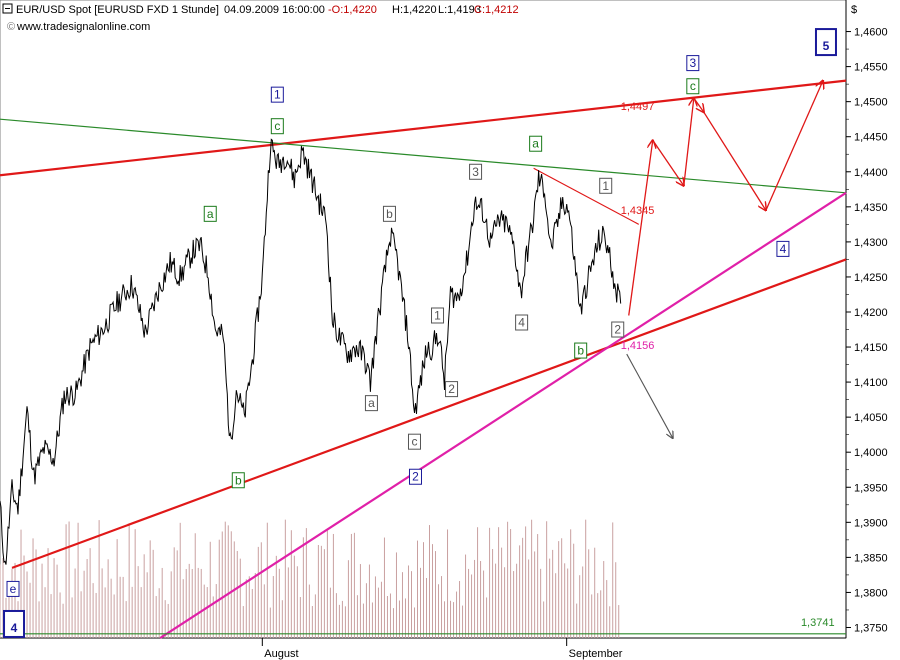 Image resolution: width=900 pixels, height=660 pixels. What do you see at coordinates (638, 346) in the screenshot?
I see `price-annotation: 1,4156` at bounding box center [638, 346].